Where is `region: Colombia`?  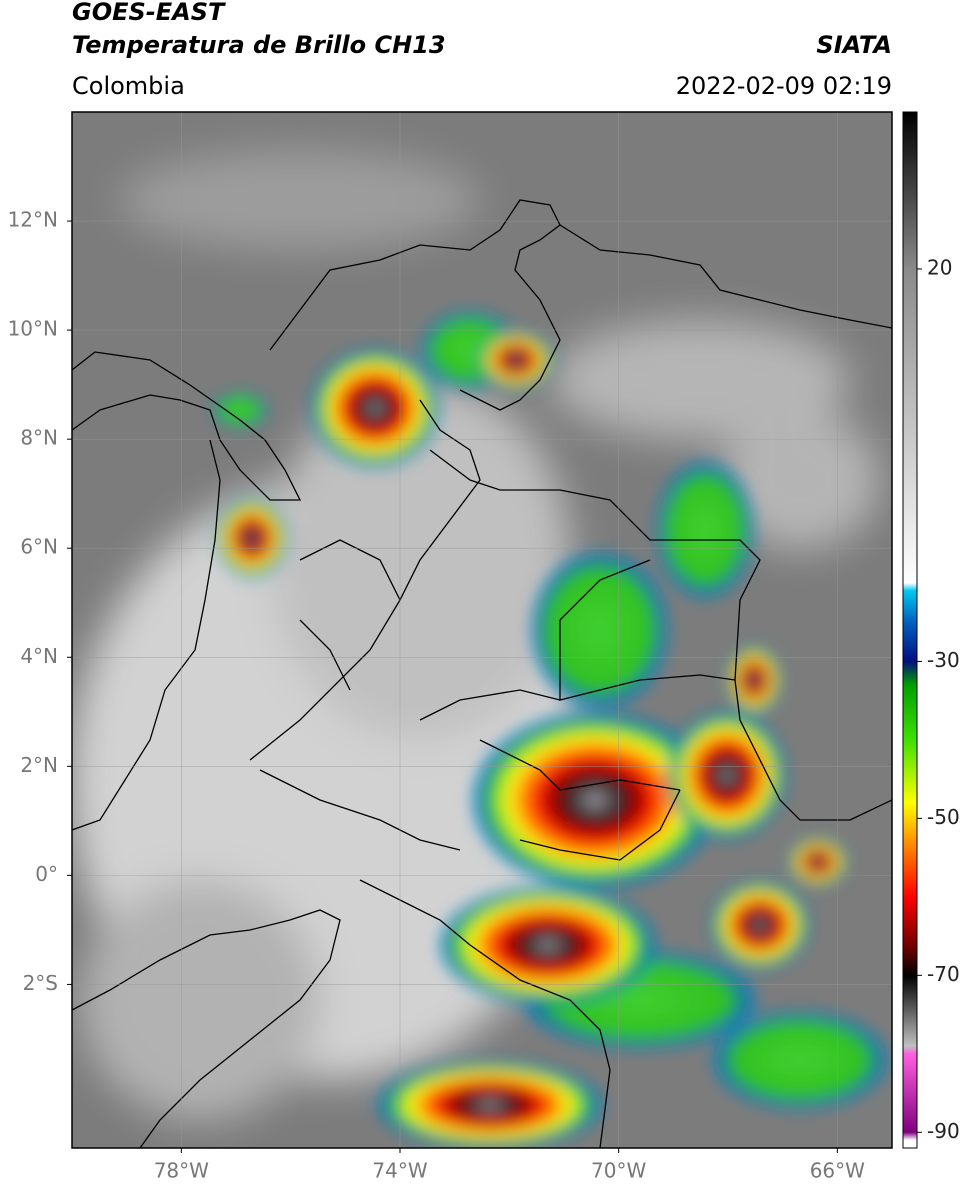
region: Colombia is located at coordinates (128, 86).